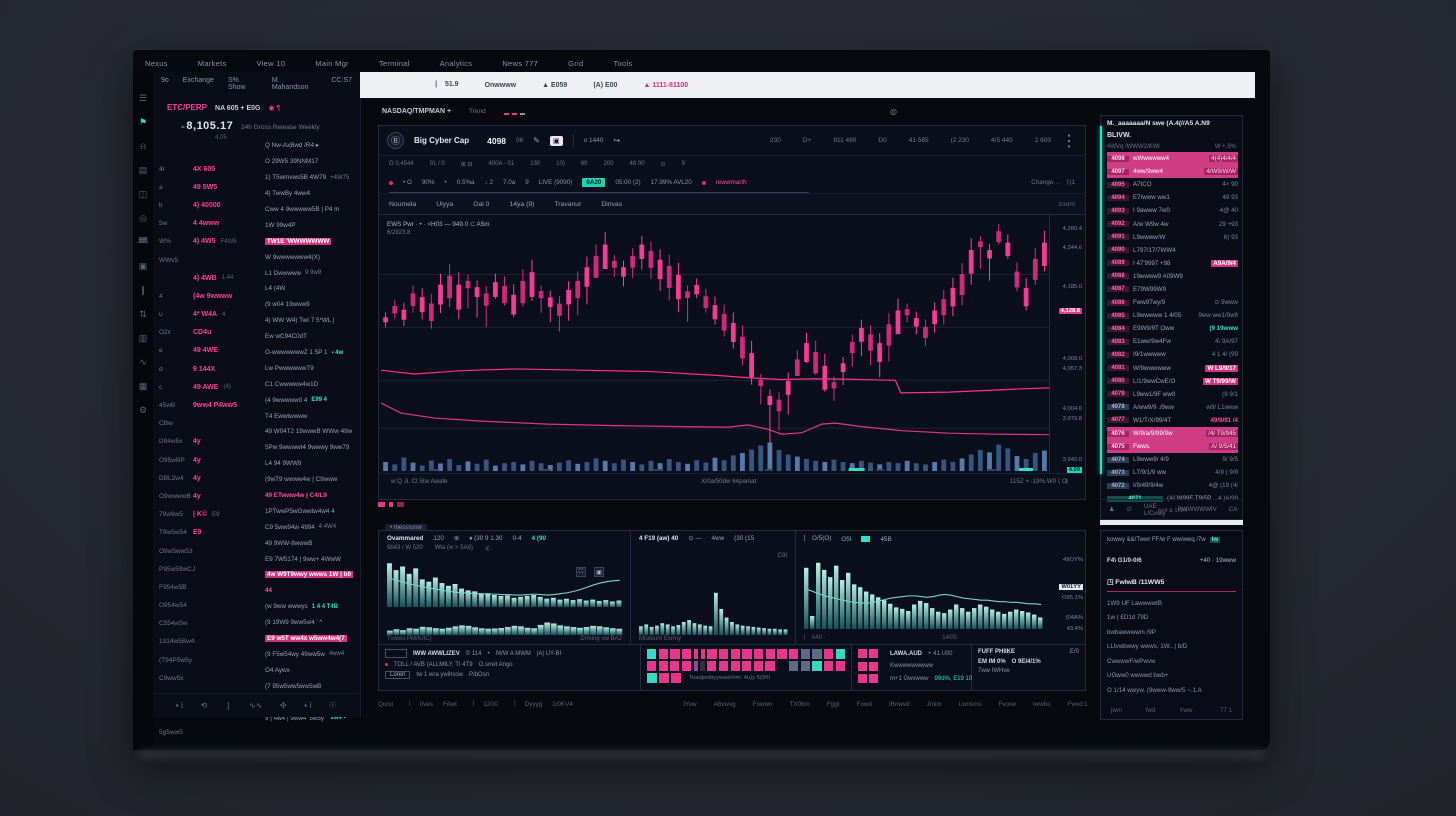  What do you see at coordinates (1172, 354) in the screenshot?
I see `order-row: 4082 I9/1wwwww 4 1 4/ (99` at bounding box center [1172, 354].